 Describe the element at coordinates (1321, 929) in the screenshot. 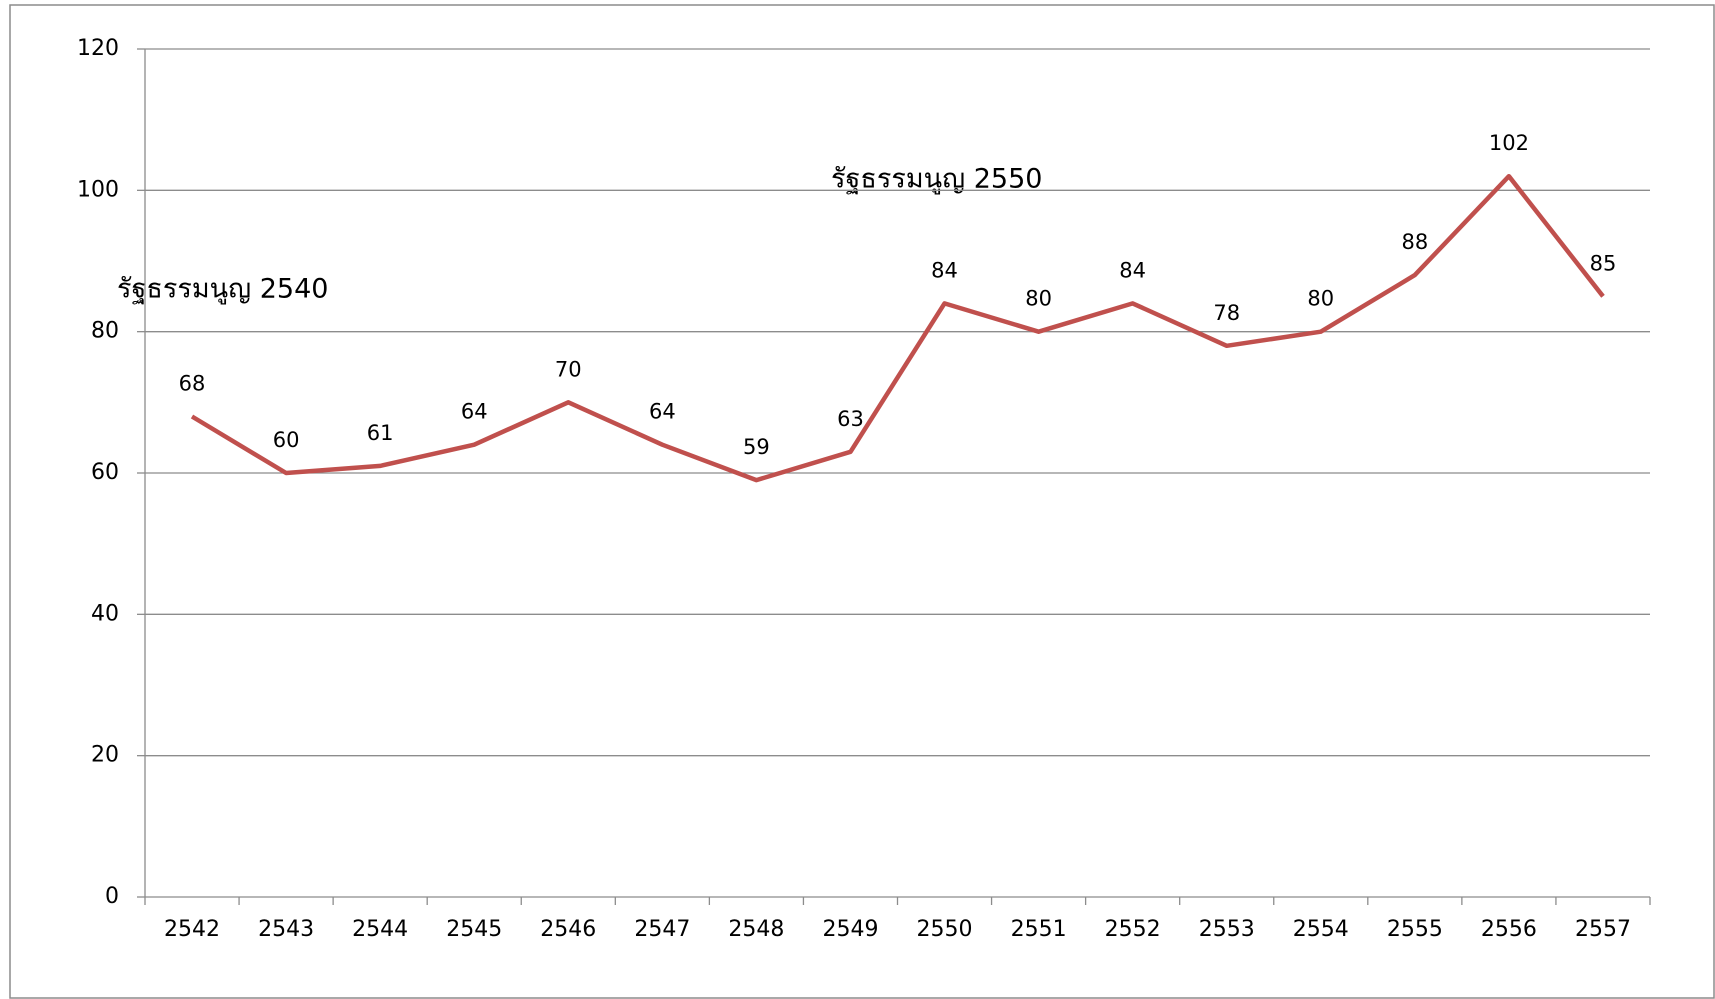

I see `x-tick-label: 2554` at that location.